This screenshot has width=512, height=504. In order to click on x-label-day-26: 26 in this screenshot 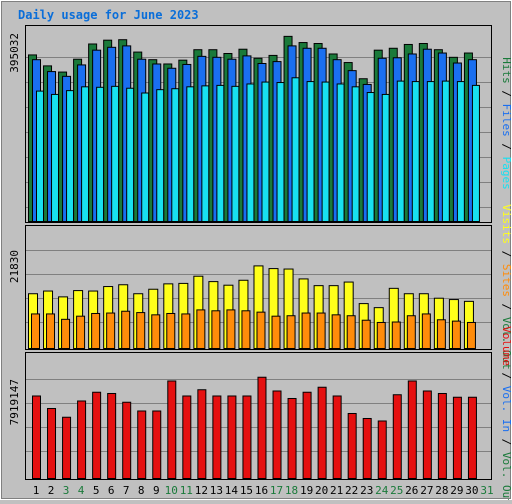, I will do `click(411, 490)`.